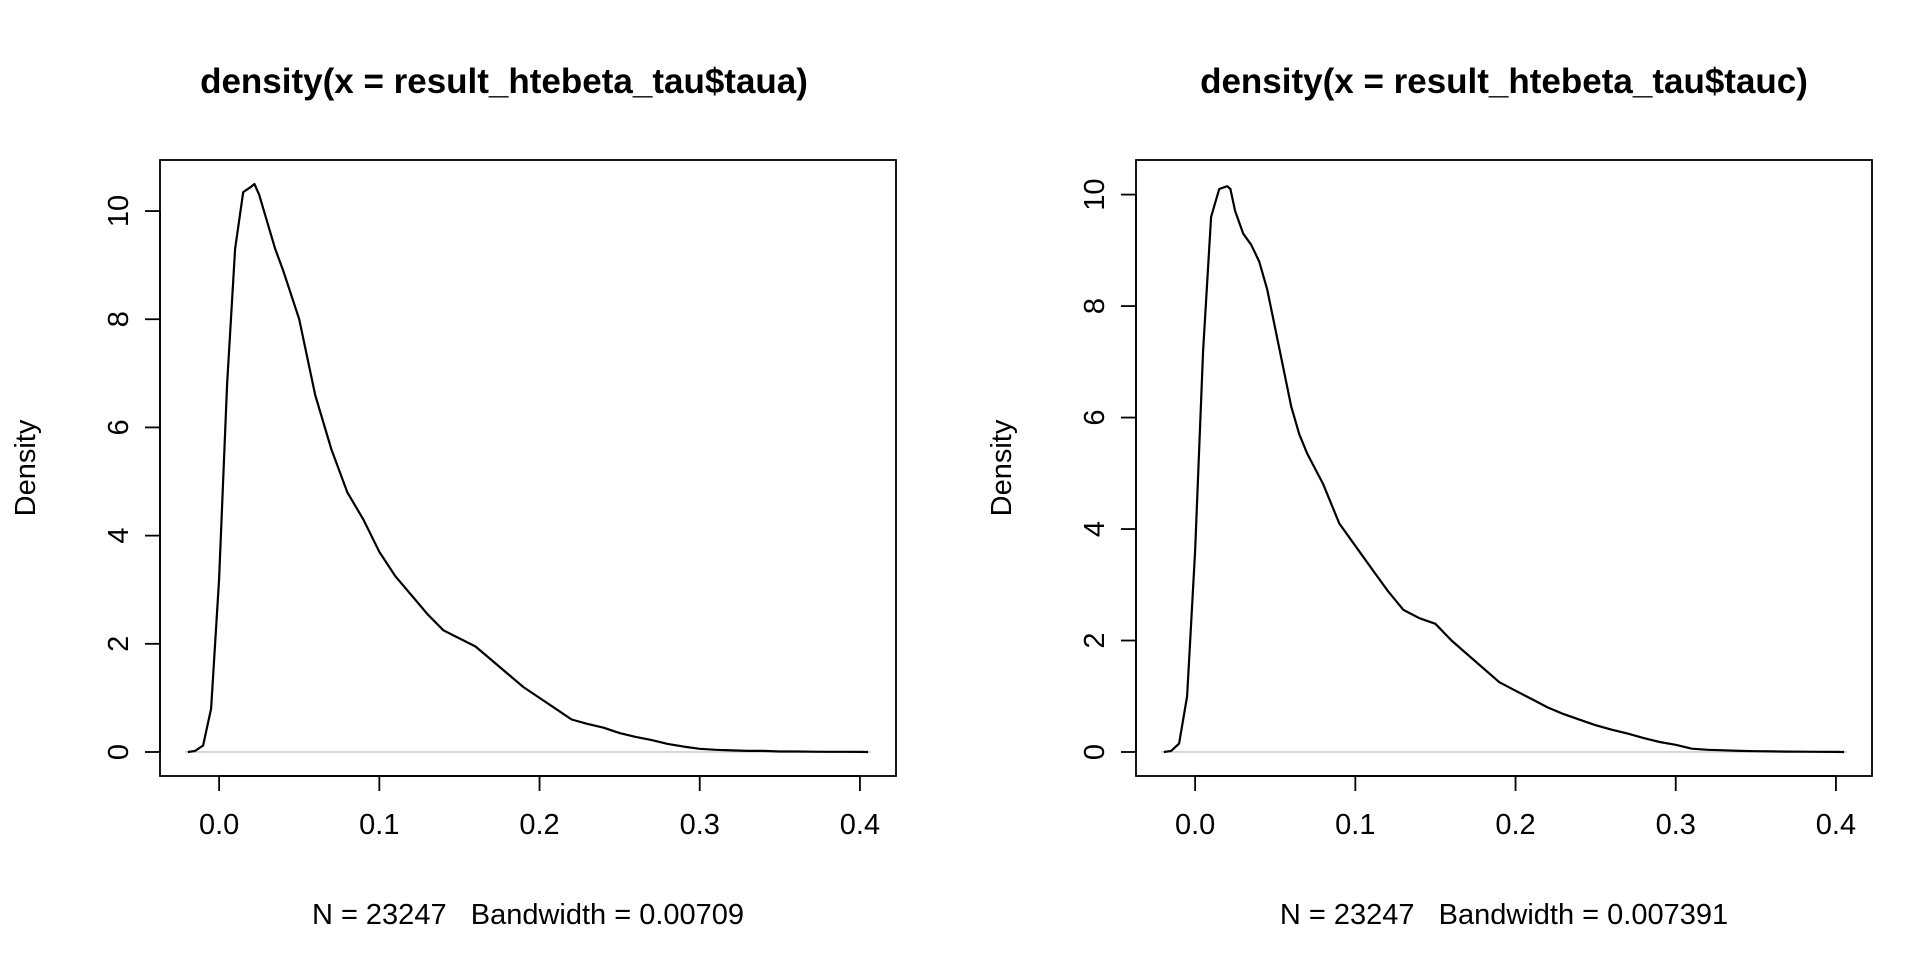 The width and height of the screenshot is (1920, 960). Describe the element at coordinates (1515, 808) in the screenshot. I see `x-axis-right: 0.0 0.1 0.2 0.3 0.4` at that location.